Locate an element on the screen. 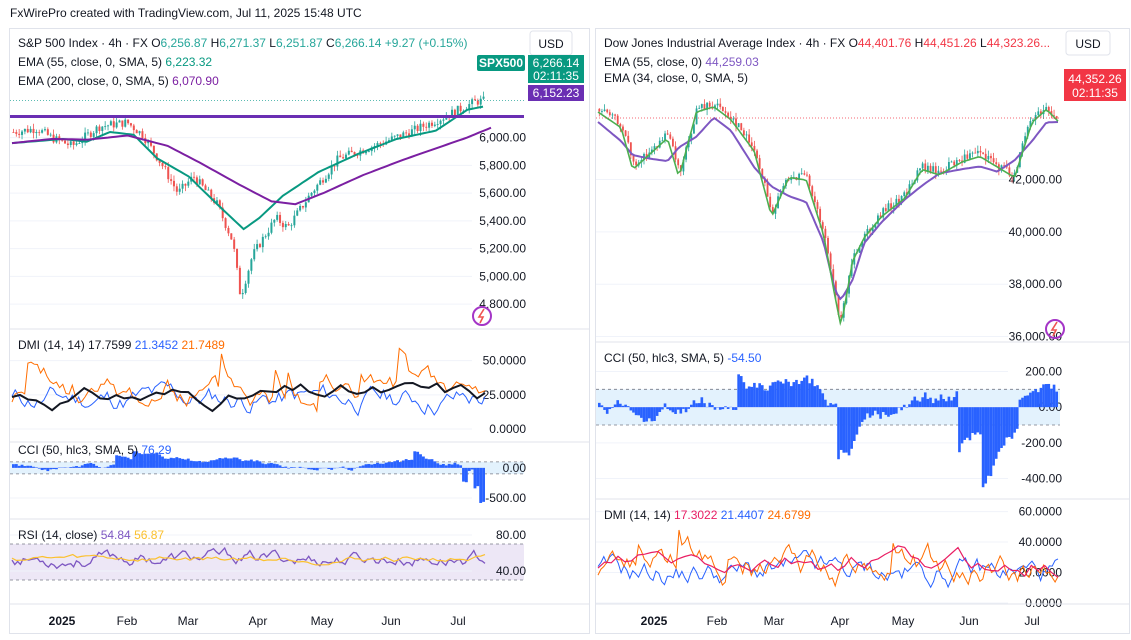 Image resolution: width=1131 pixels, height=640 pixels. spx-dmi-plus-line is located at coordinates (248, 399).